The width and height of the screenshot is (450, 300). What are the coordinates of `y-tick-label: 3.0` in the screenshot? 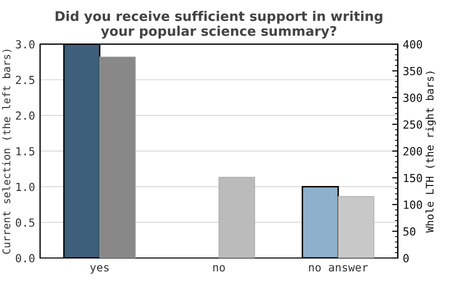 It's located at (25, 44).